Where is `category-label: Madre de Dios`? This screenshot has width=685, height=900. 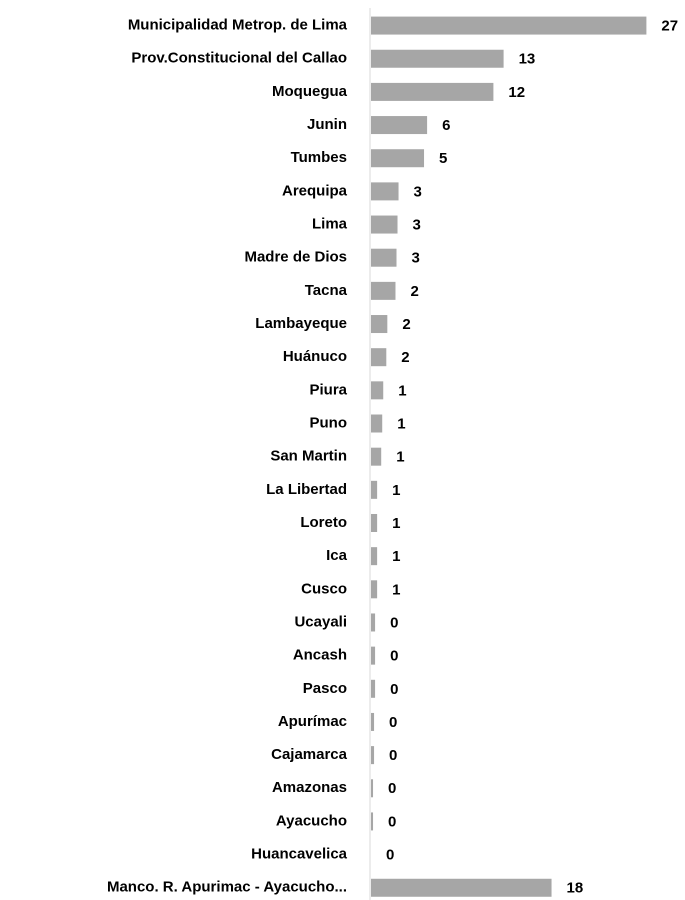 category-label: Madre de Dios is located at coordinates (295, 257).